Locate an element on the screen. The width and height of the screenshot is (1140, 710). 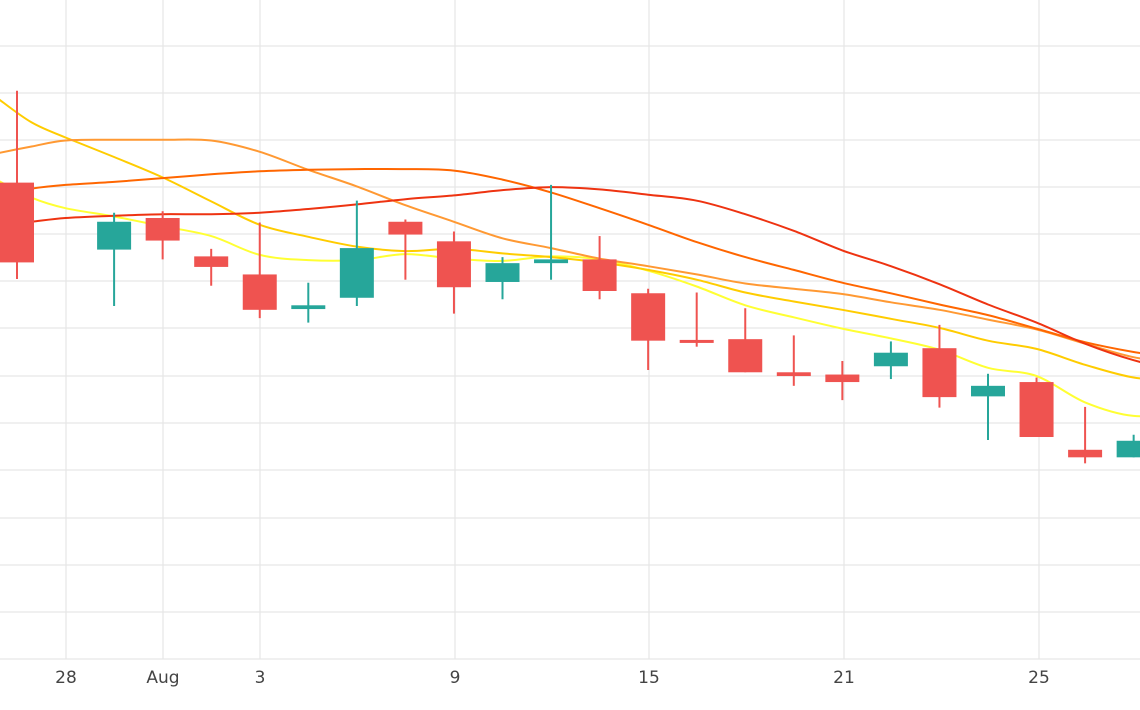
x-tick-label: 28 is located at coordinates (66, 678).